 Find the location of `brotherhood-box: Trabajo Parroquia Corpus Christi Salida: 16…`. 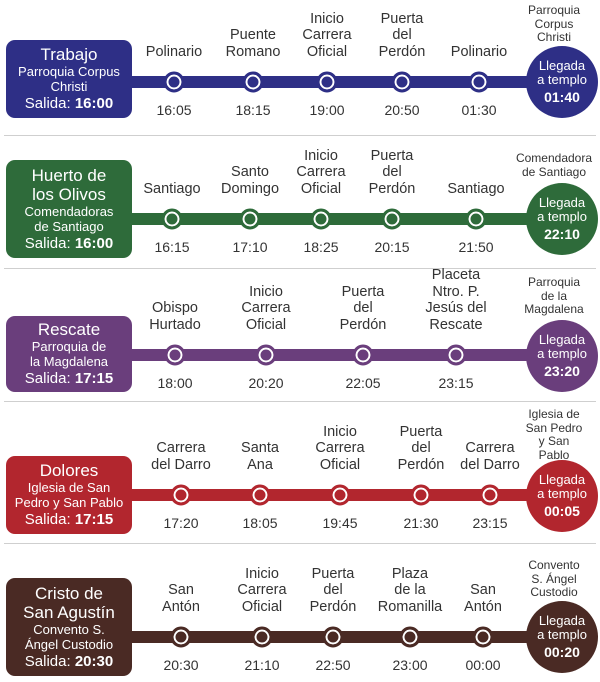

brotherhood-box: Trabajo Parroquia Corpus Christi Salida: 16… is located at coordinates (69, 79).